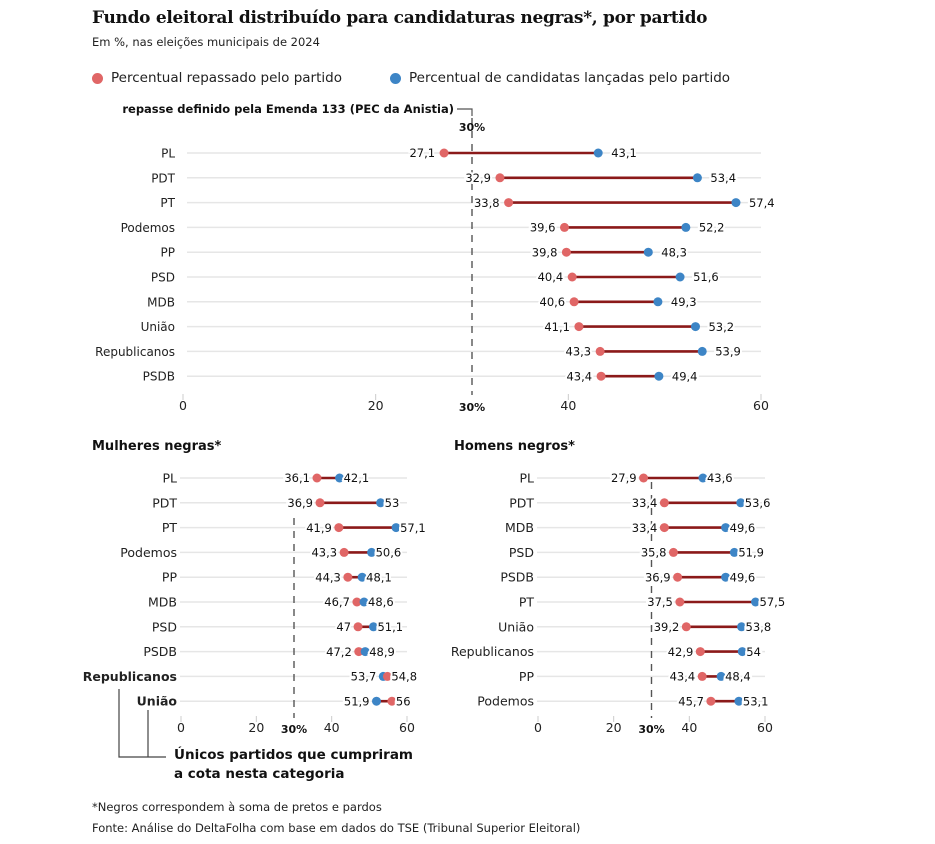 Image resolution: width=935 pixels, height=844 pixels. What do you see at coordinates (168, 253) in the screenshot?
I see `category-label: PP` at bounding box center [168, 253].